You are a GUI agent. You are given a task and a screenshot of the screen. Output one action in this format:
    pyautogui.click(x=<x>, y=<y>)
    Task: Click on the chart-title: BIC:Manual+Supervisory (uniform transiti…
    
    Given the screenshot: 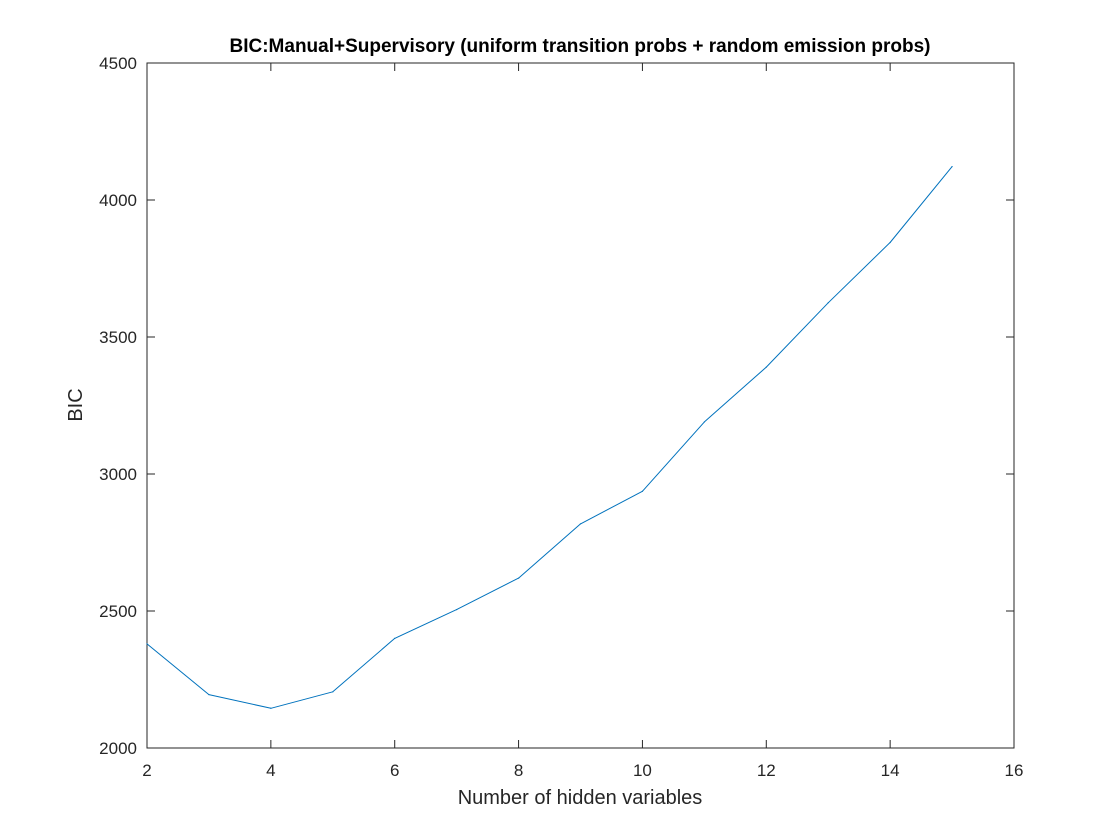 What is the action you would take?
    pyautogui.click(x=580, y=46)
    